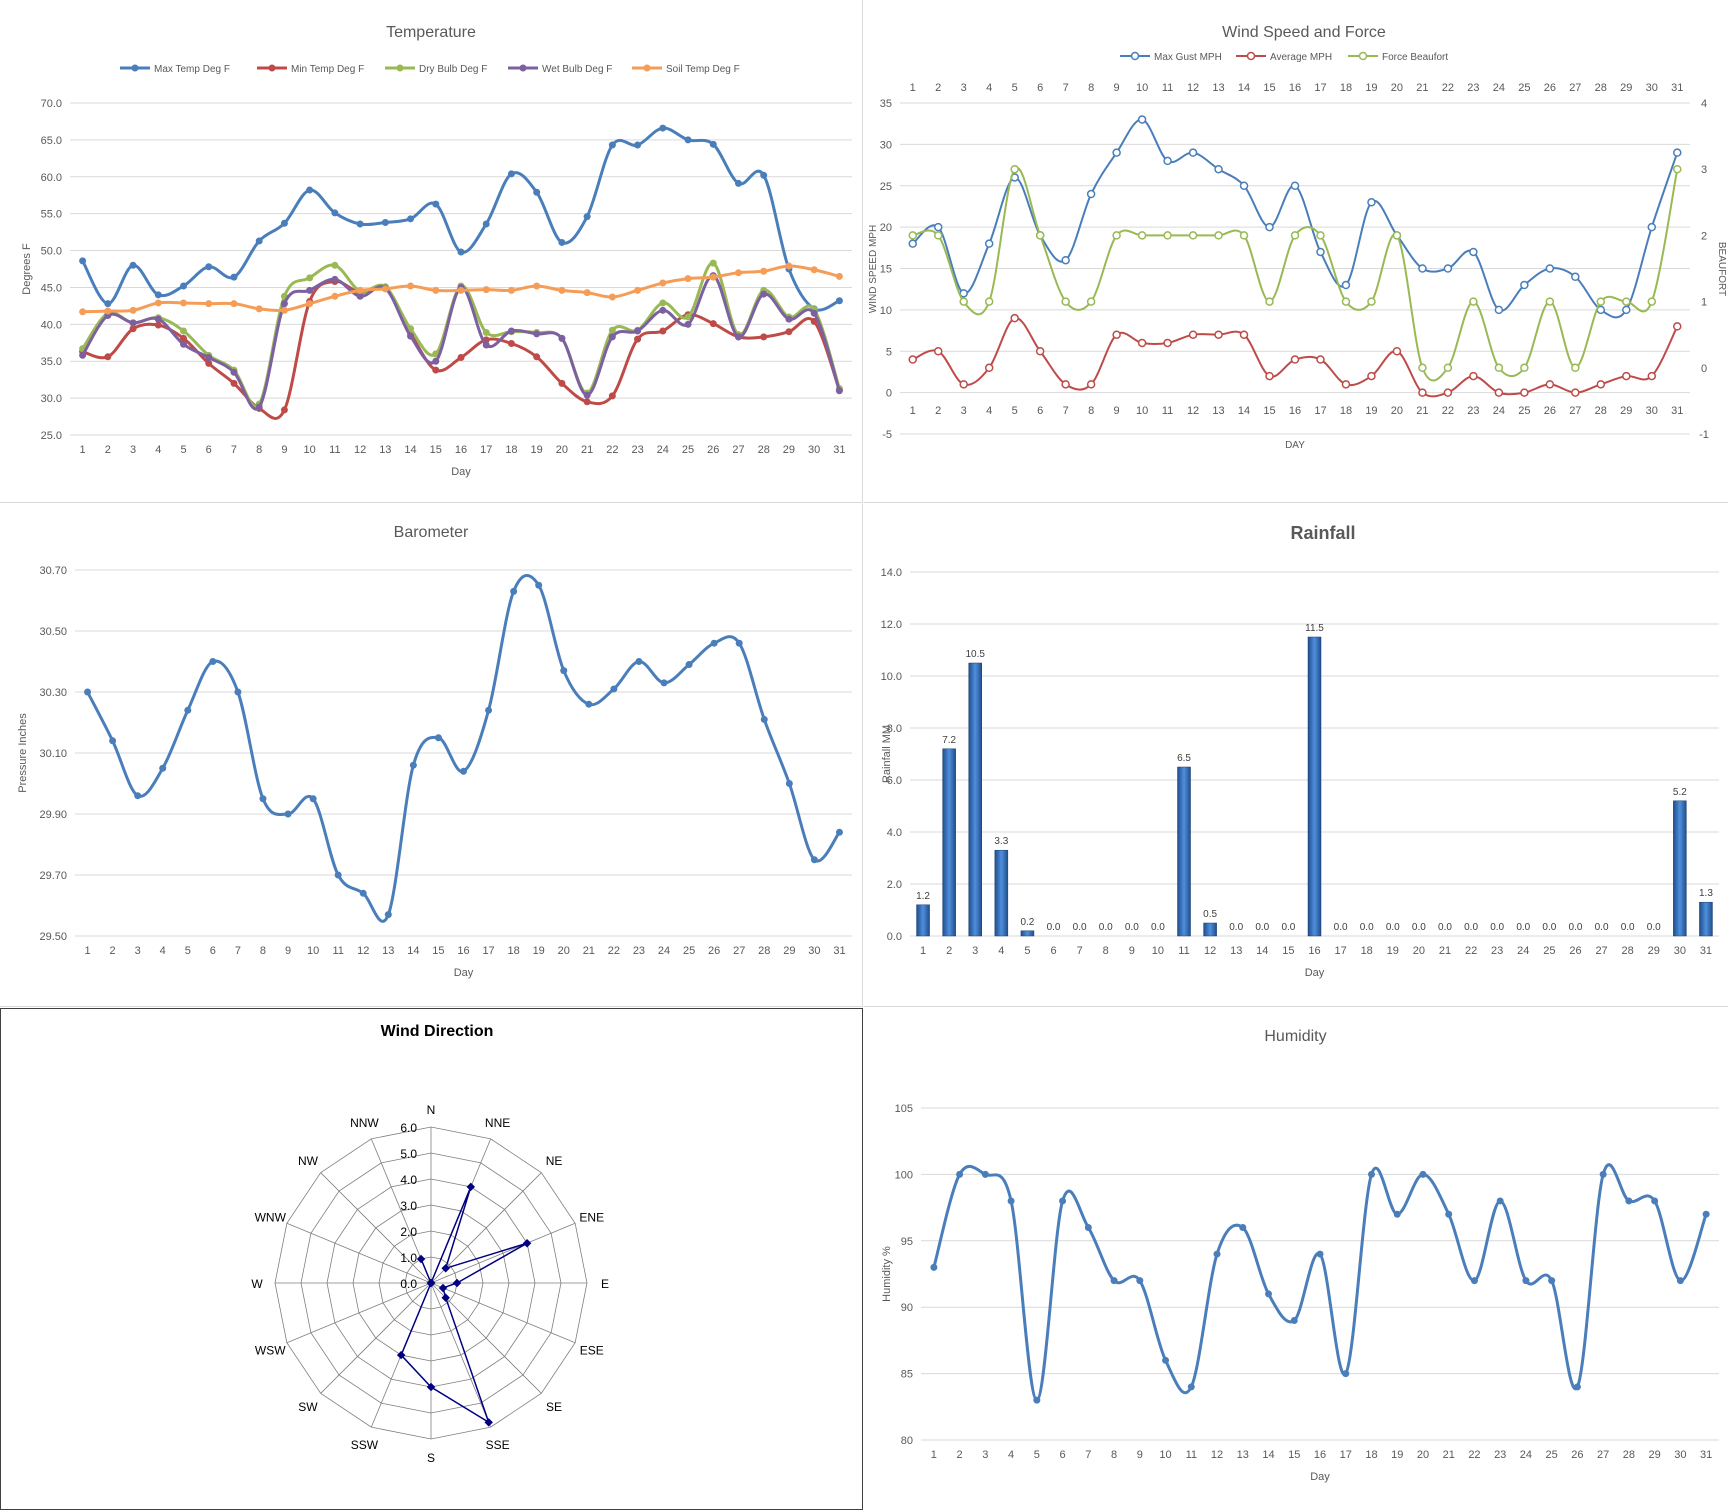 Image resolution: width=1728 pixels, height=1510 pixels. What do you see at coordinates (1114, 1455) in the screenshot?
I see `x-tick-label: 8` at bounding box center [1114, 1455].